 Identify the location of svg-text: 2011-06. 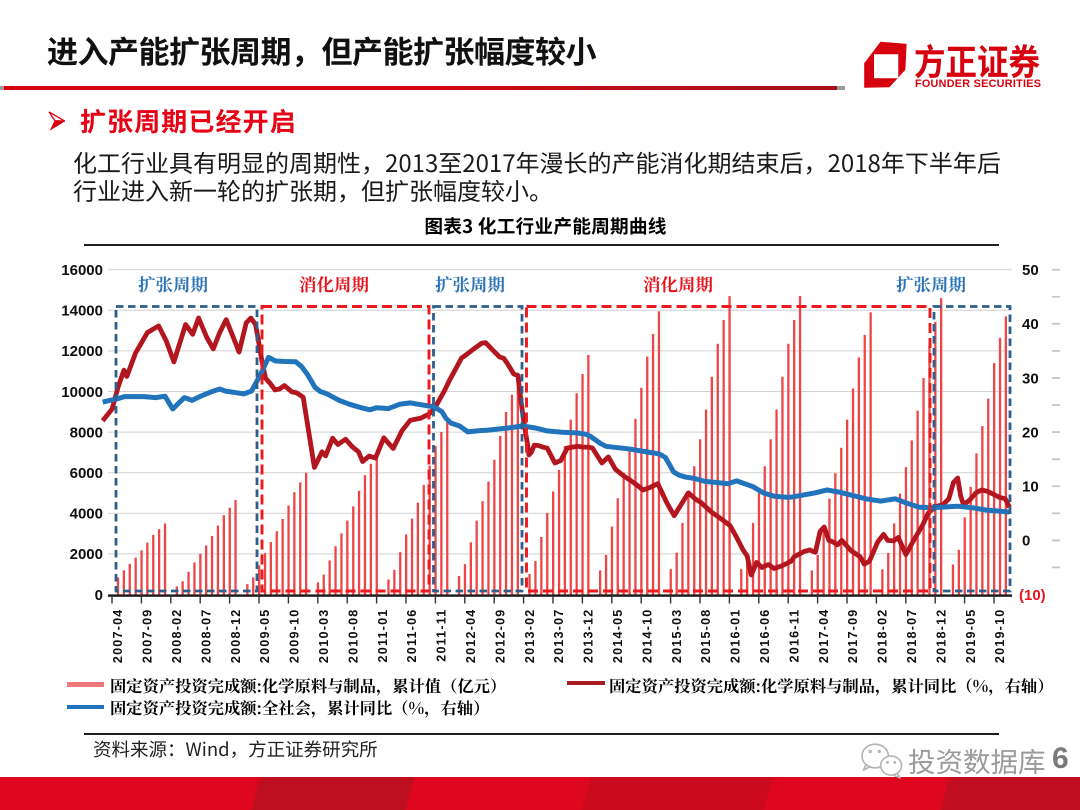
(412, 636).